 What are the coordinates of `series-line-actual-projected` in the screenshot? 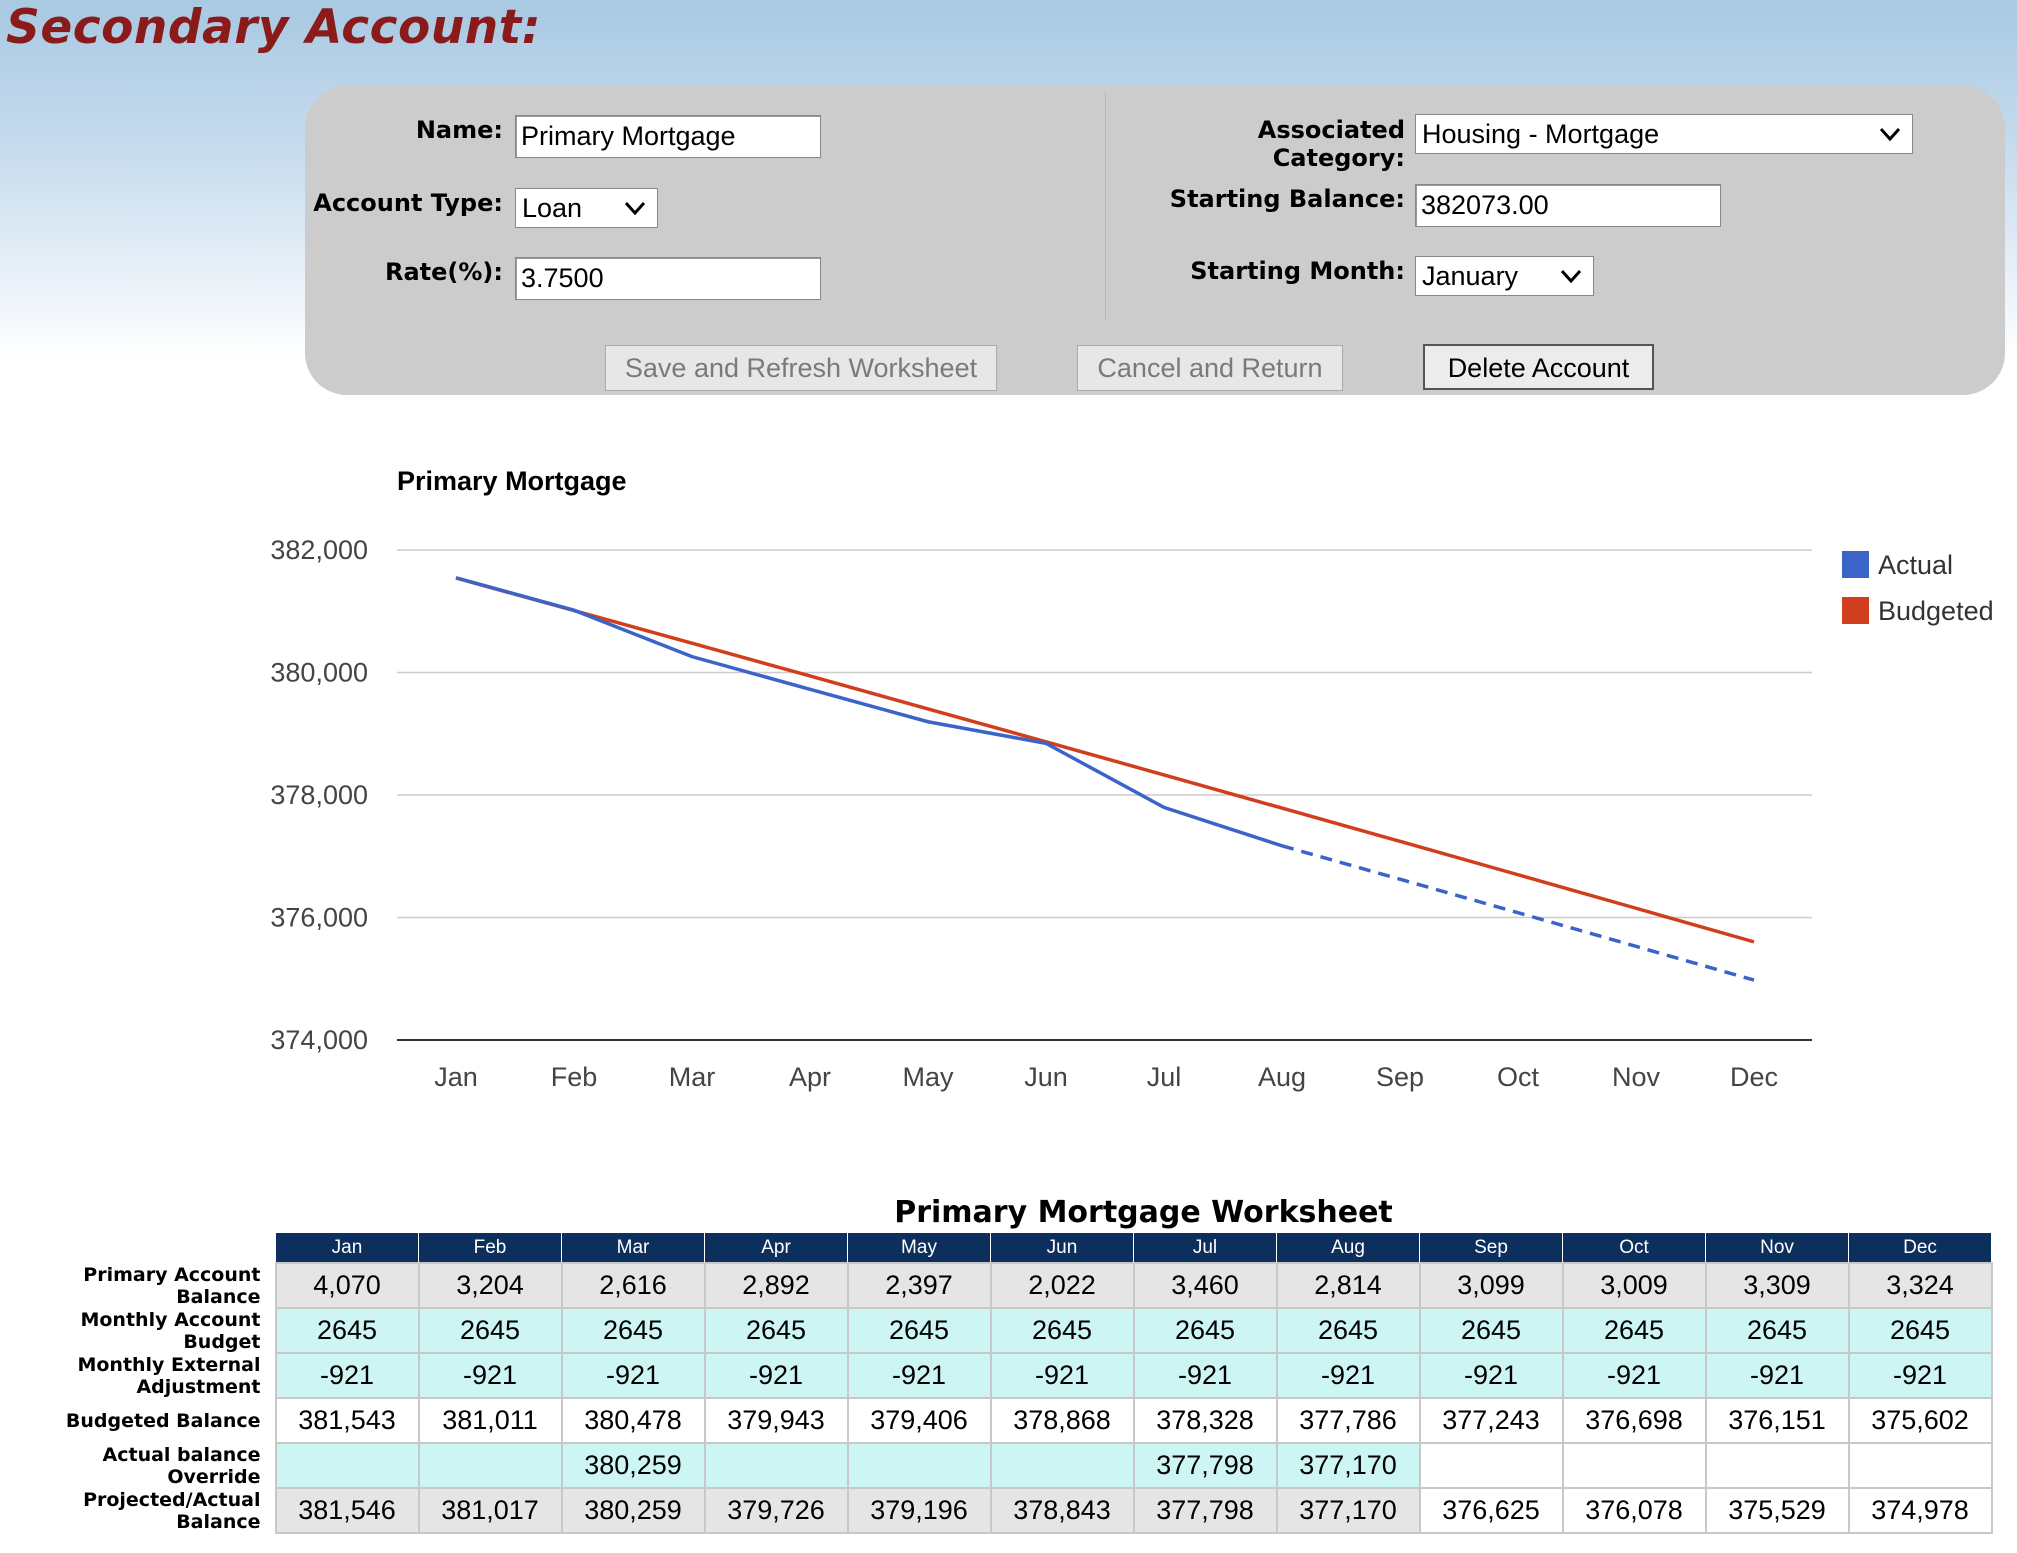 It's located at (1518, 913).